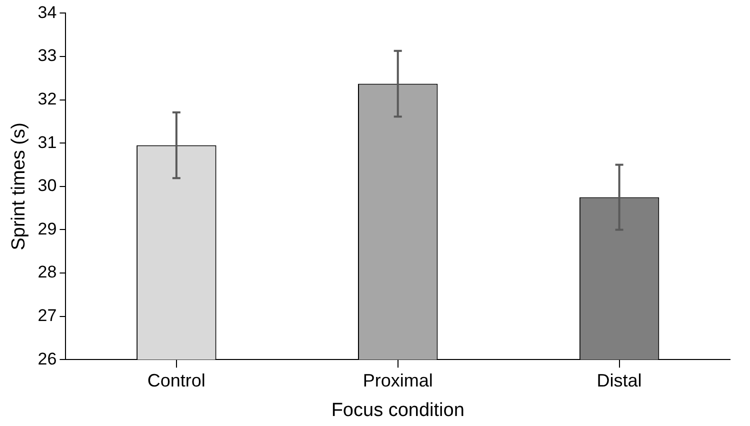 This screenshot has width=750, height=426. I want to click on y-tick-label: 29, so click(47, 228).